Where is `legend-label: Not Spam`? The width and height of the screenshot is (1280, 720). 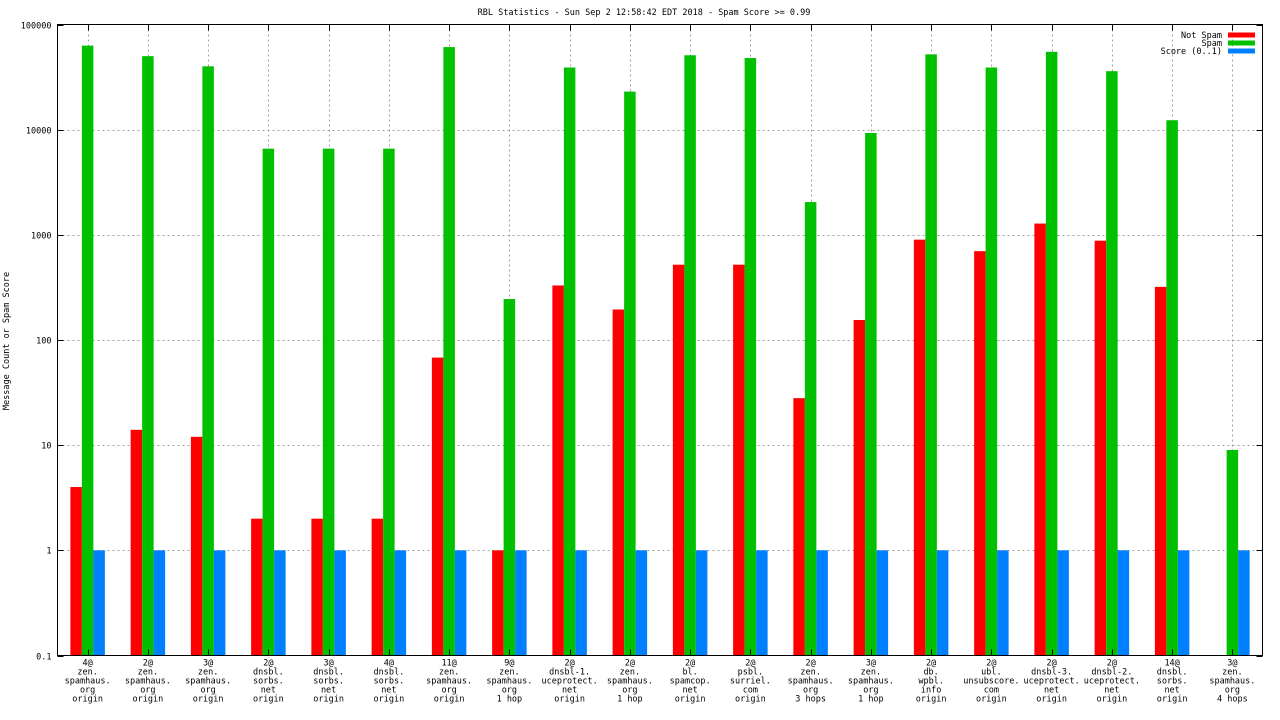 legend-label: Not Spam is located at coordinates (1201, 36).